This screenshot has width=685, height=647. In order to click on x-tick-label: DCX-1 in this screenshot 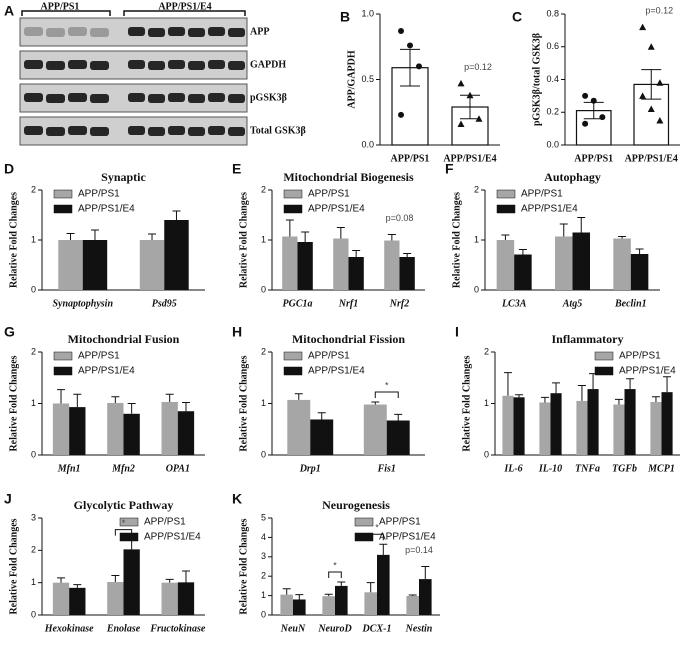, I will do `click(377, 628)`.